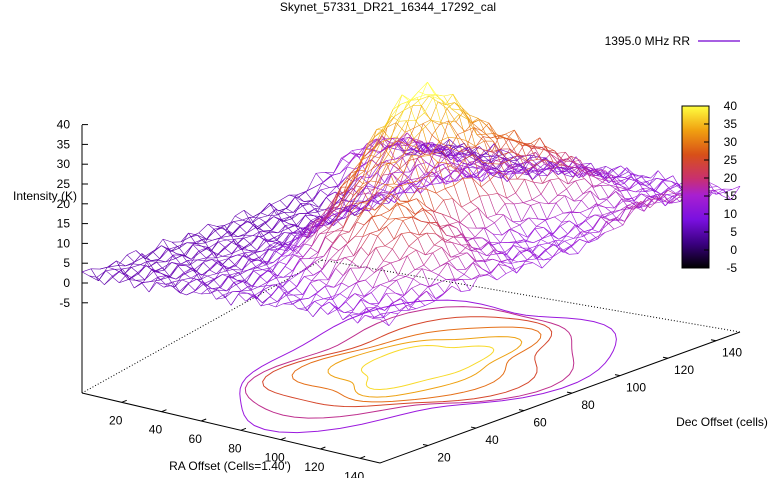 The height and width of the screenshot is (478, 775). What do you see at coordinates (66, 263) in the screenshot?
I see `z-tick-label: 5` at bounding box center [66, 263].